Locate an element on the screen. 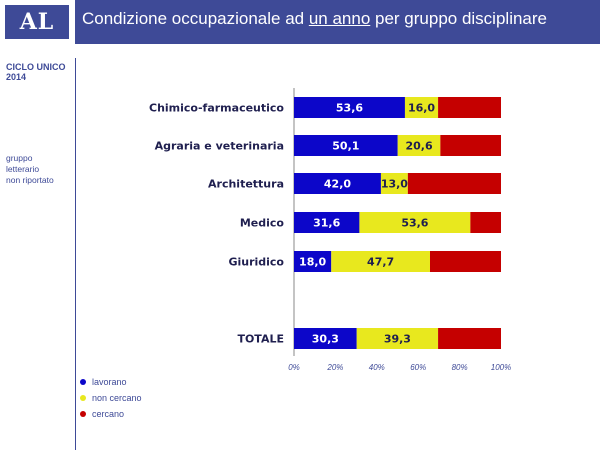  x-tick-label: 40% is located at coordinates (377, 367).